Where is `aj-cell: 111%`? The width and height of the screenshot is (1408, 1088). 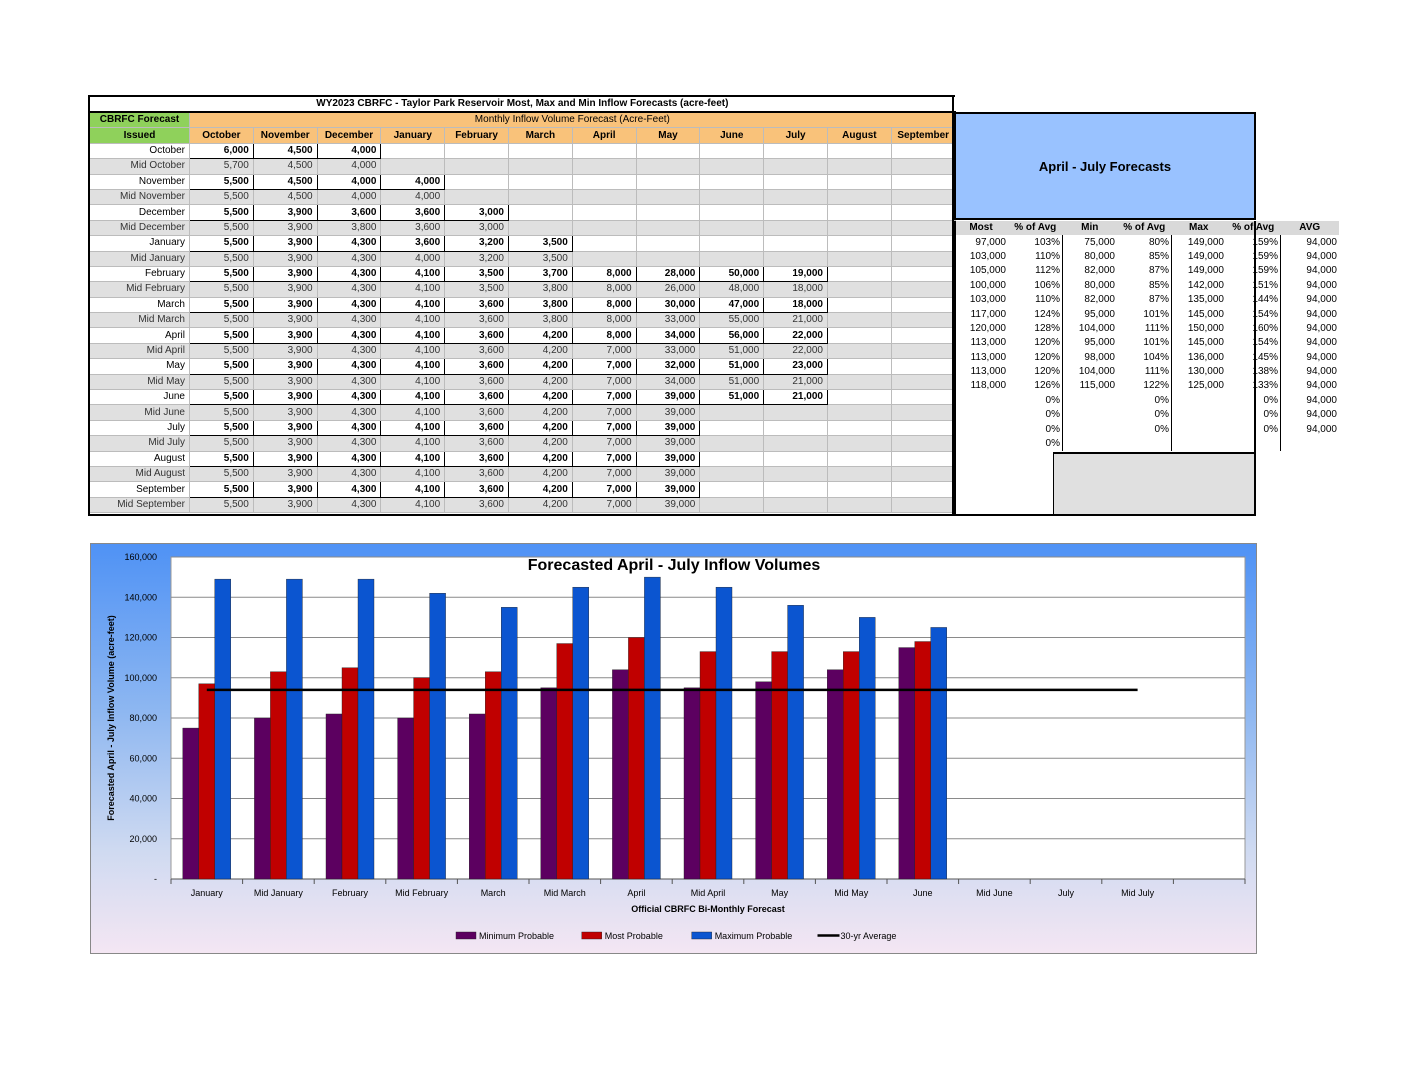
aj-cell: 111% is located at coordinates (1144, 329).